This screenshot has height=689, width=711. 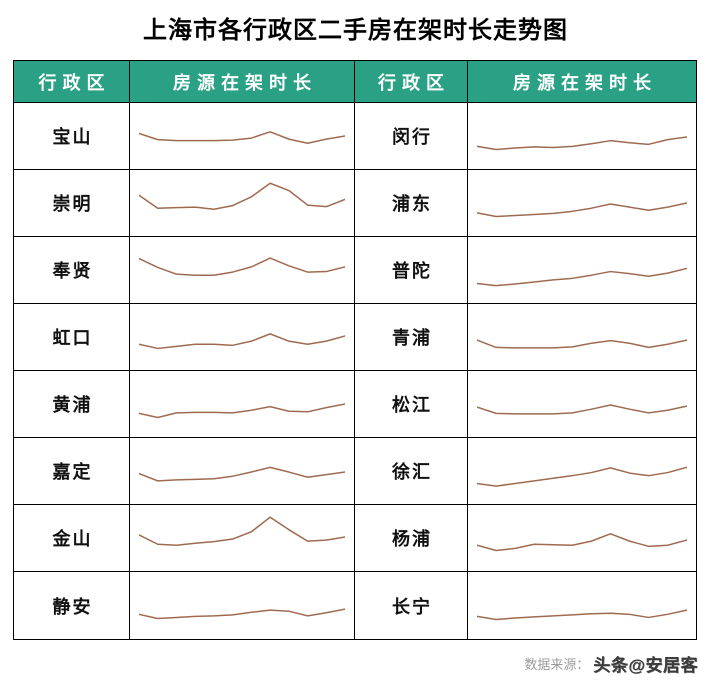 I want to click on sparkline-cell-chongming, so click(x=242, y=203).